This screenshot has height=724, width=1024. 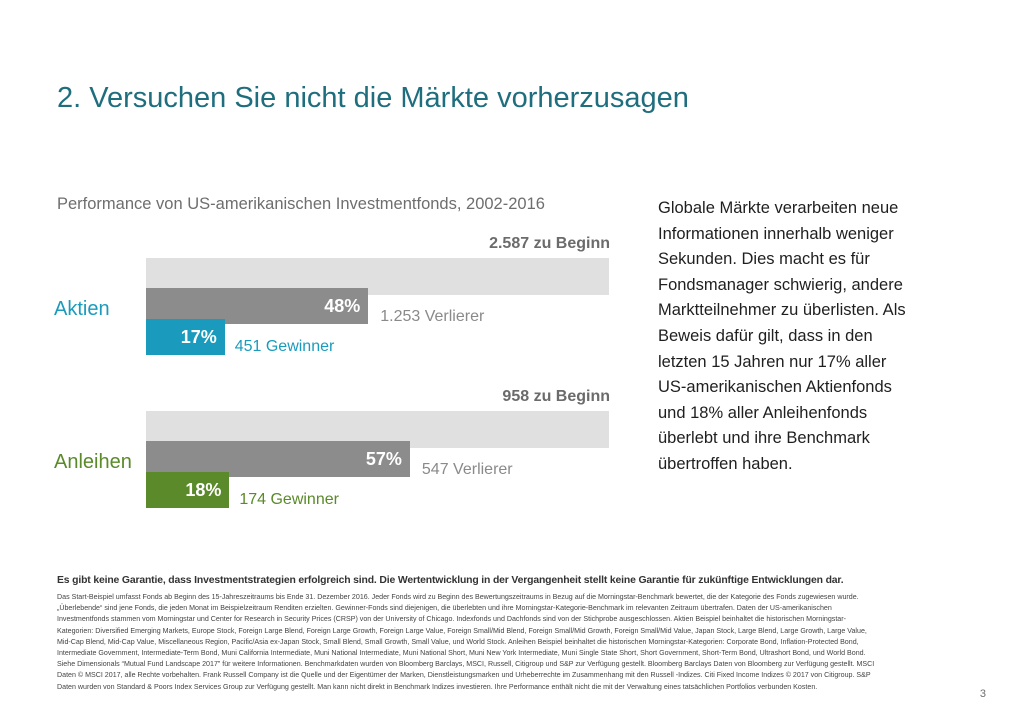 What do you see at coordinates (772, 361) in the screenshot?
I see `explanation-line: letzten 15 Jahren nur 17% aller` at bounding box center [772, 361].